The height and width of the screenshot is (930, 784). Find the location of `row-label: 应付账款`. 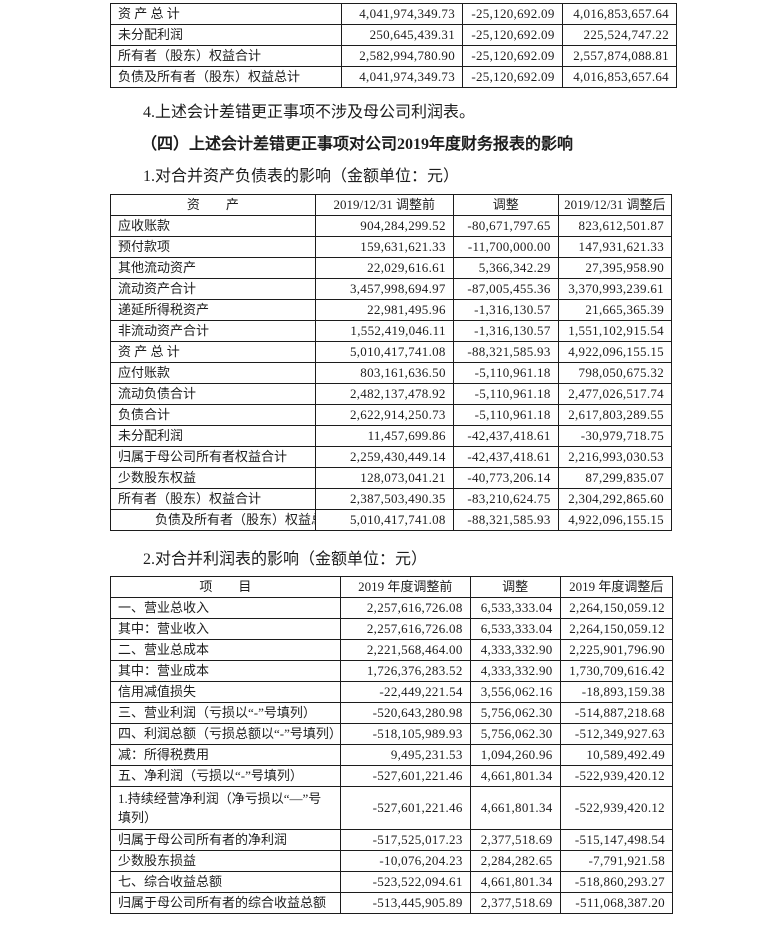

row-label: 应付账款 is located at coordinates (213, 373).